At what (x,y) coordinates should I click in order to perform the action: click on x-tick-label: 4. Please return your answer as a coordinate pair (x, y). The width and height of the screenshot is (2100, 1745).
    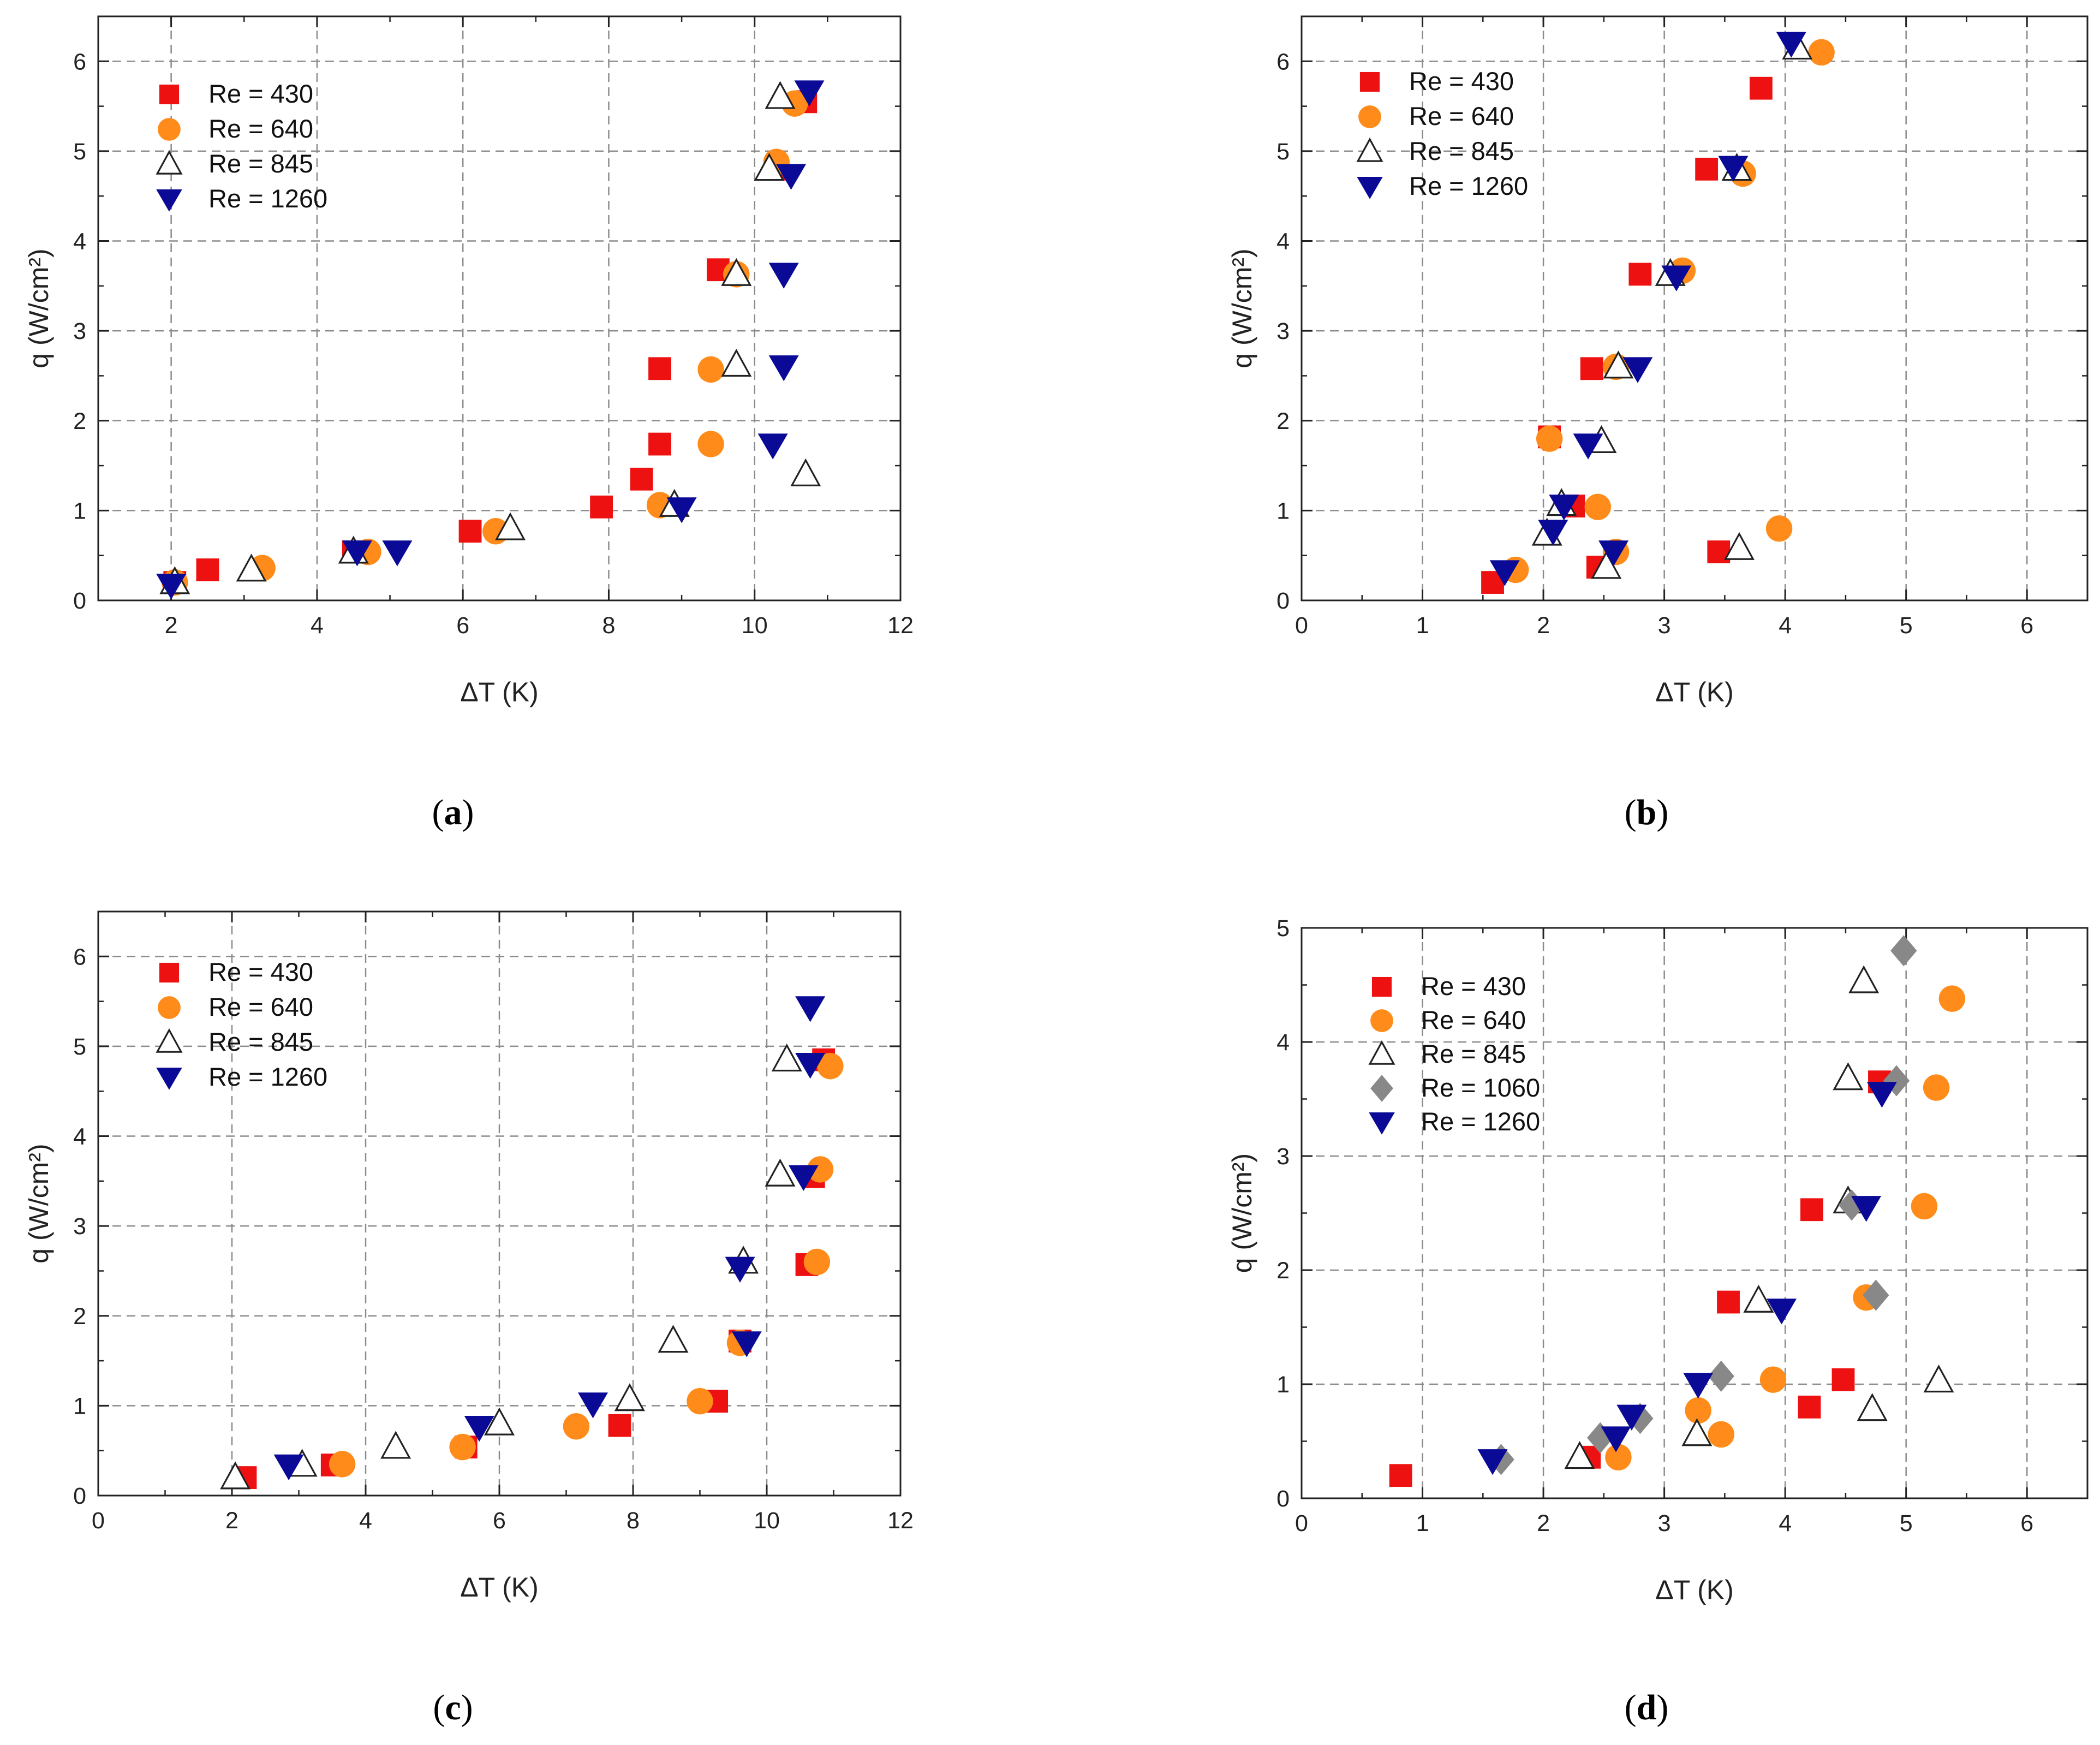
    Looking at the image, I should click on (1785, 625).